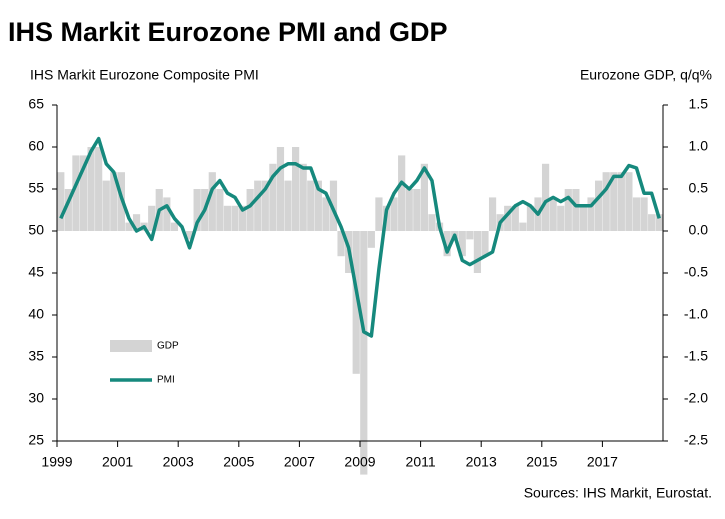 The width and height of the screenshot is (725, 519). I want to click on y-tick-label: 45, so click(36, 272).